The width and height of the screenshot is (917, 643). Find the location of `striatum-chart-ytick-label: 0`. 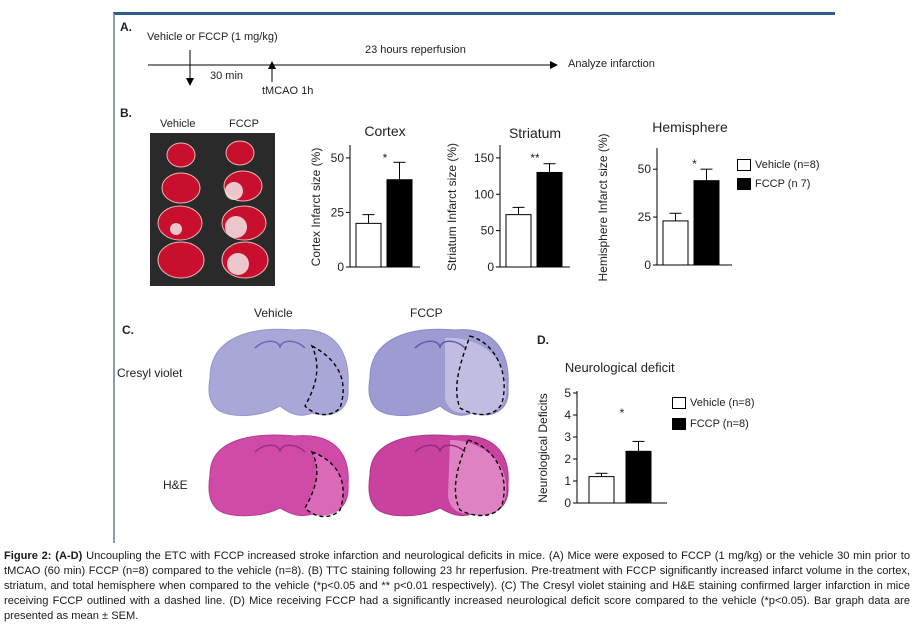

striatum-chart-ytick-label: 0 is located at coordinates (490, 267).